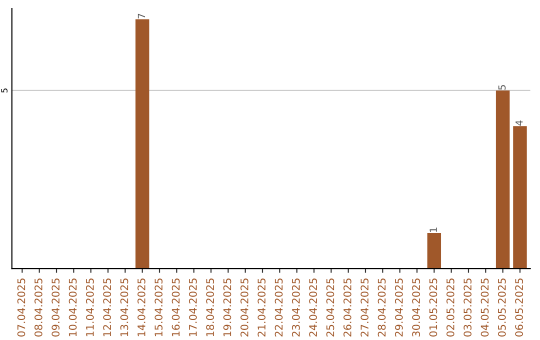 The width and height of the screenshot is (540, 340). Describe the element at coordinates (244, 307) in the screenshot. I see `x-tick-label: 20.04.2025` at that location.